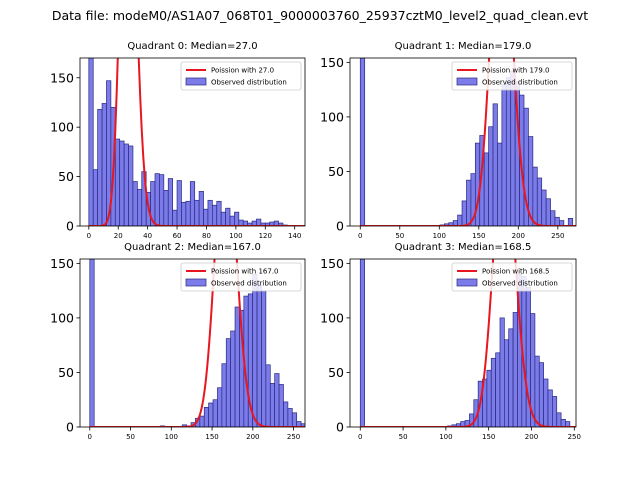 The image size is (640, 480). What do you see at coordinates (177, 236) in the screenshot?
I see `x-tick-label: 60` at bounding box center [177, 236].